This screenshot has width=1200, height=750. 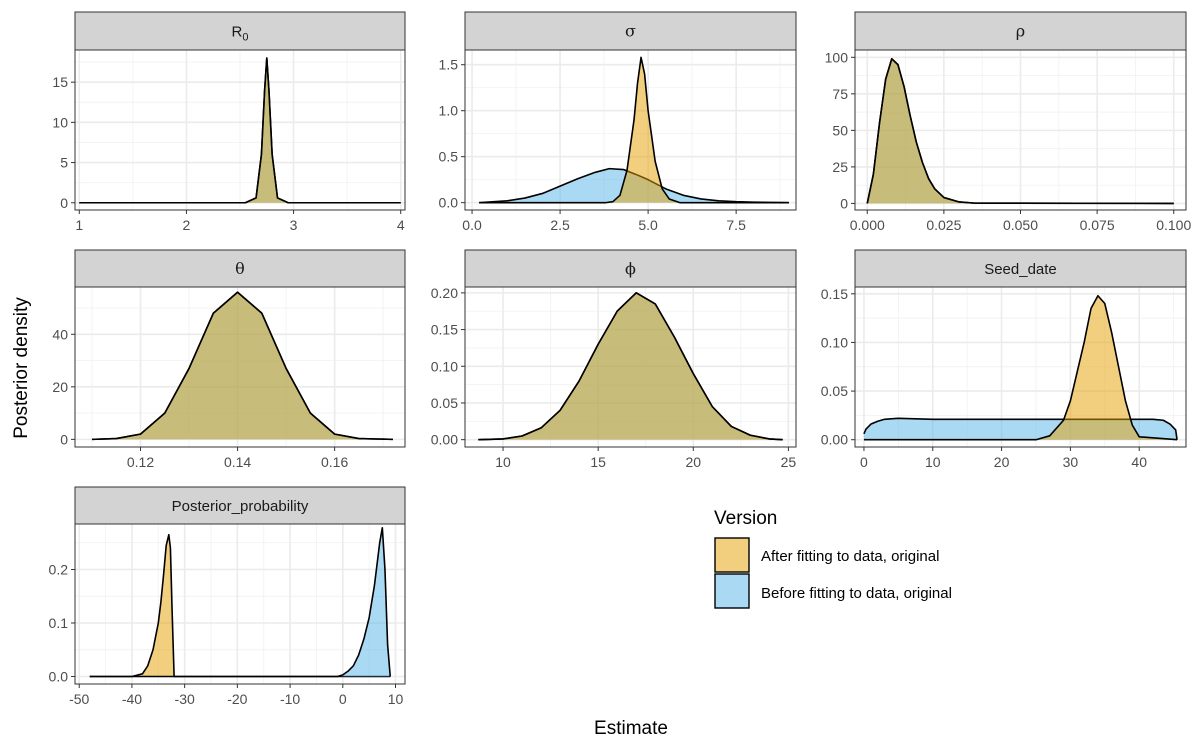 What do you see at coordinates (59, 623) in the screenshot?
I see `y-tick-label: 0.1` at bounding box center [59, 623].